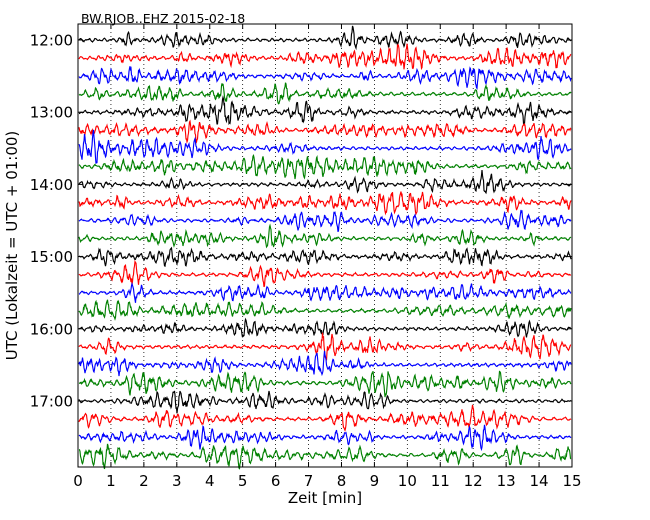  I want to click on y-tick-label: 16:00, so click(51, 329).